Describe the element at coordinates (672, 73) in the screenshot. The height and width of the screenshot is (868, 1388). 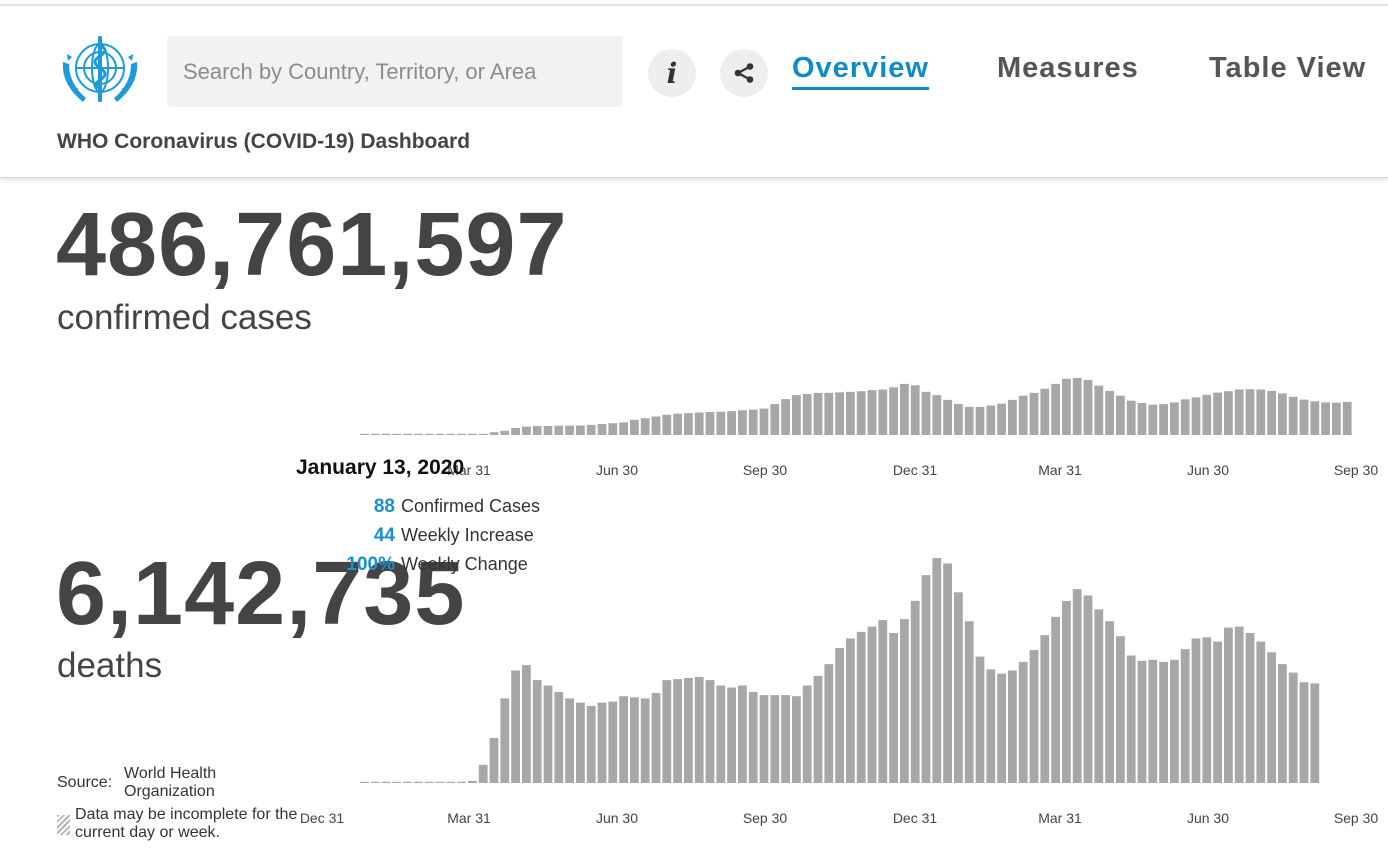
I see `info-button: i` at that location.